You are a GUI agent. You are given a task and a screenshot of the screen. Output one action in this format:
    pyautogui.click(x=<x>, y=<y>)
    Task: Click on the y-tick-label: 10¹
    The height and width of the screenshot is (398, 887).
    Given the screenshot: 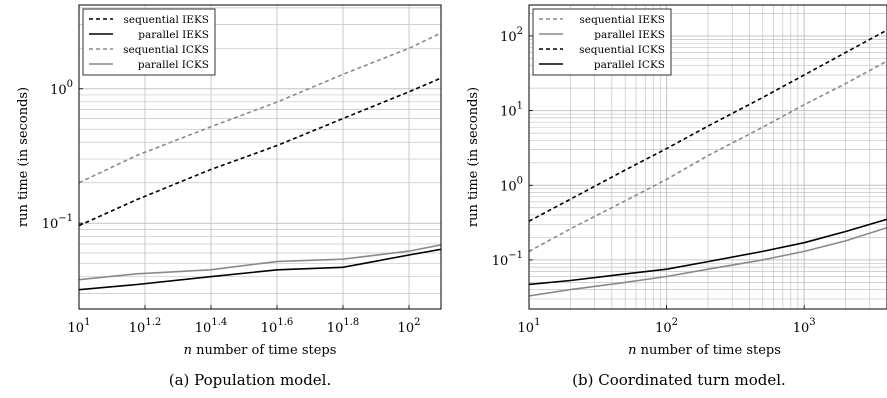 What is the action you would take?
    pyautogui.click(x=511, y=110)
    